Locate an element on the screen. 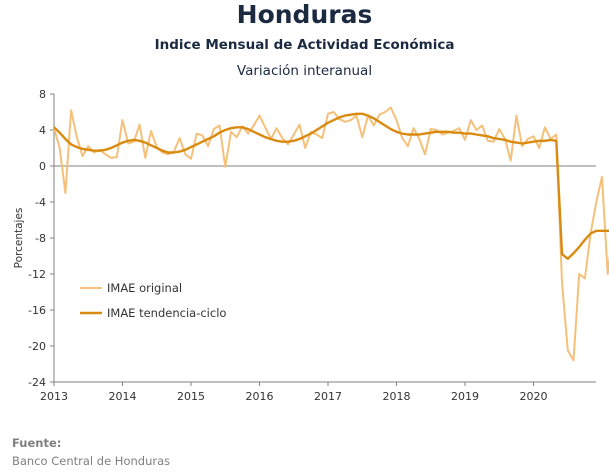 Image resolution: width=609 pixels, height=473 pixels. chart-subtitle: Indice Mensual de Actividad Económica is located at coordinates (304, 45).